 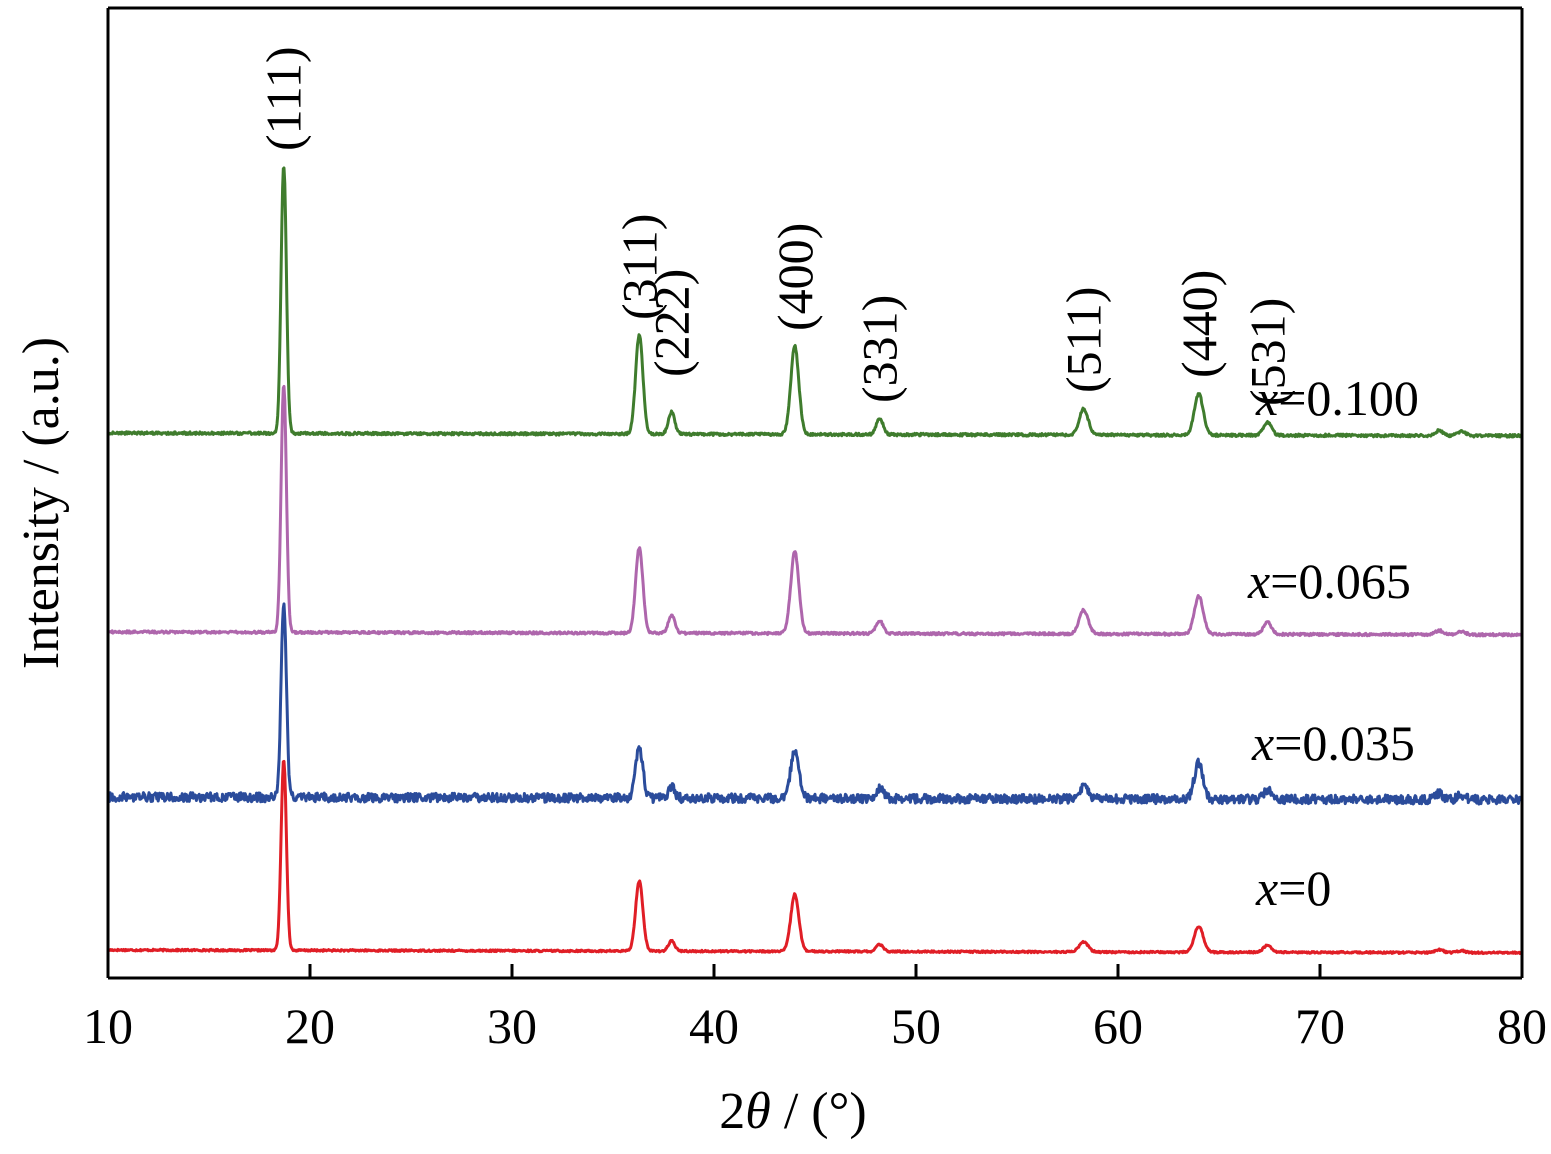 I want to click on peak-label: (311), so click(x=639, y=267).